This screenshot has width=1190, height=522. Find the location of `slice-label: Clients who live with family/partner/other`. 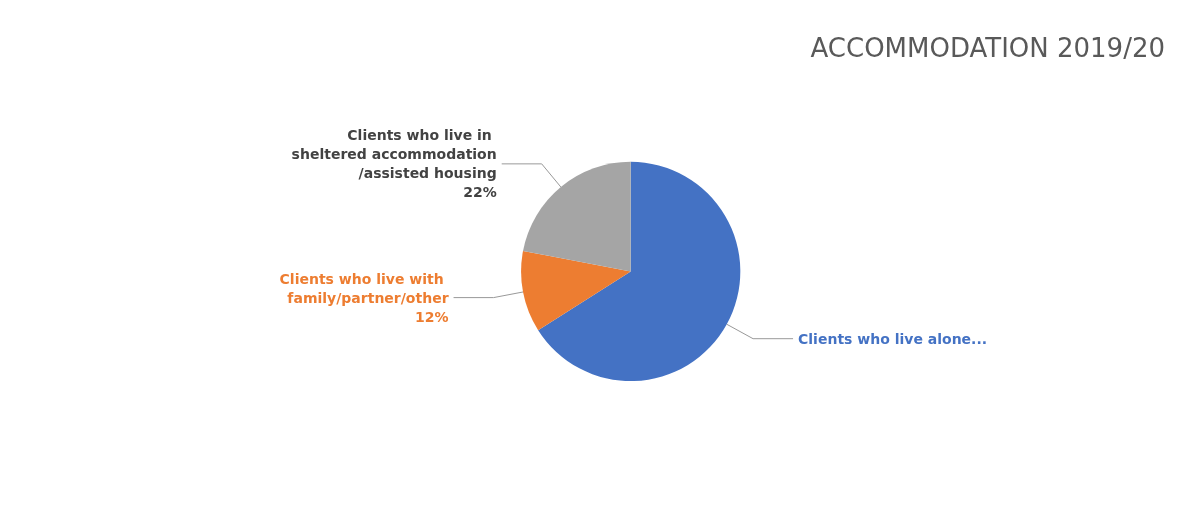

slice-label: Clients who live with family/partner/other is located at coordinates (364, 288).